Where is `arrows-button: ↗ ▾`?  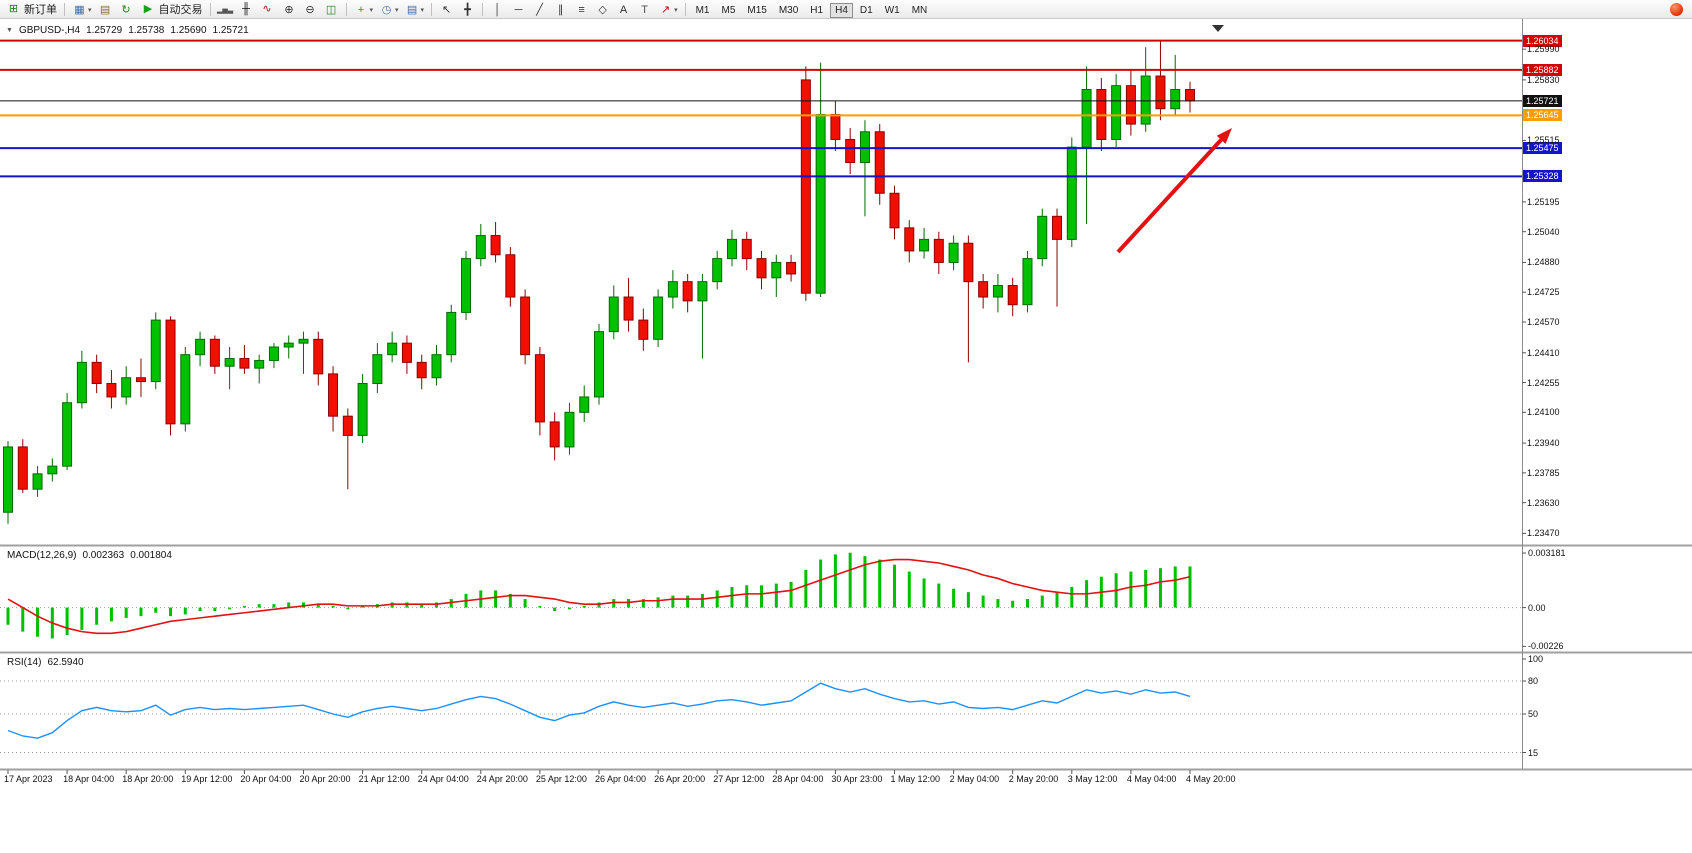
arrows-button: ↗ ▾ is located at coordinates (668, 10).